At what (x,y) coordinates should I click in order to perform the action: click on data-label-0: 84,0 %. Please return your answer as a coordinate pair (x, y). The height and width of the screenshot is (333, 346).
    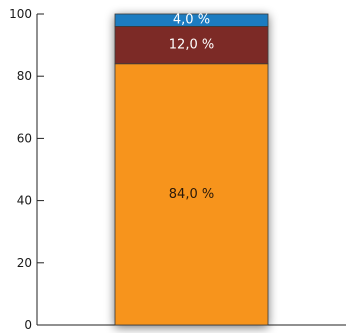
    Looking at the image, I should click on (191, 194).